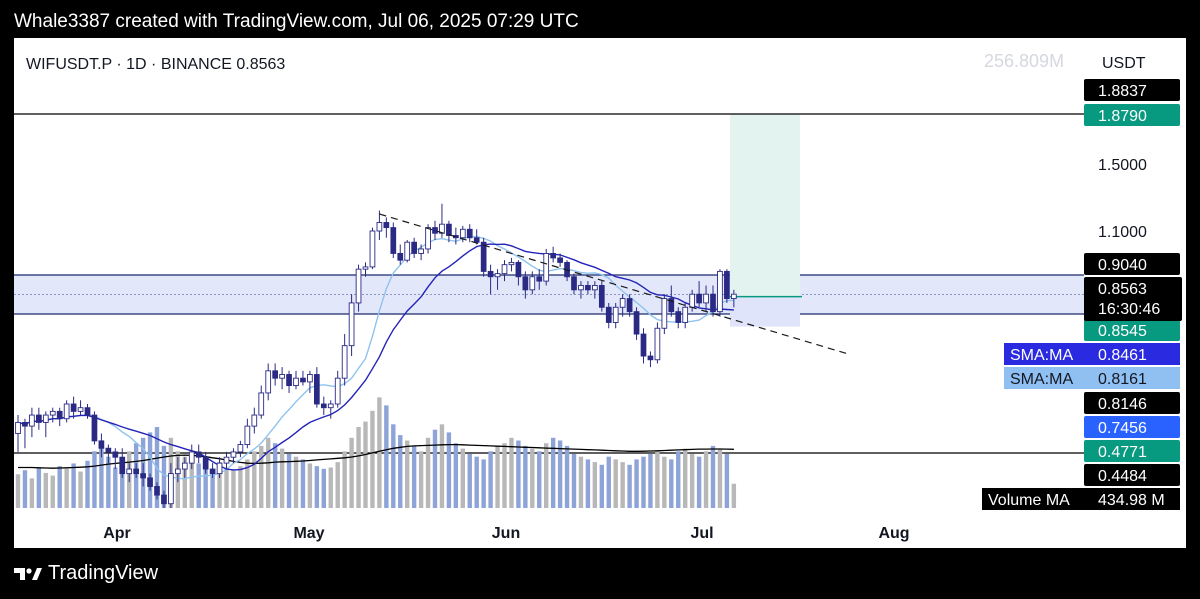 The width and height of the screenshot is (1200, 599). I want to click on price-axis-label: 0.8545, so click(1122, 331).